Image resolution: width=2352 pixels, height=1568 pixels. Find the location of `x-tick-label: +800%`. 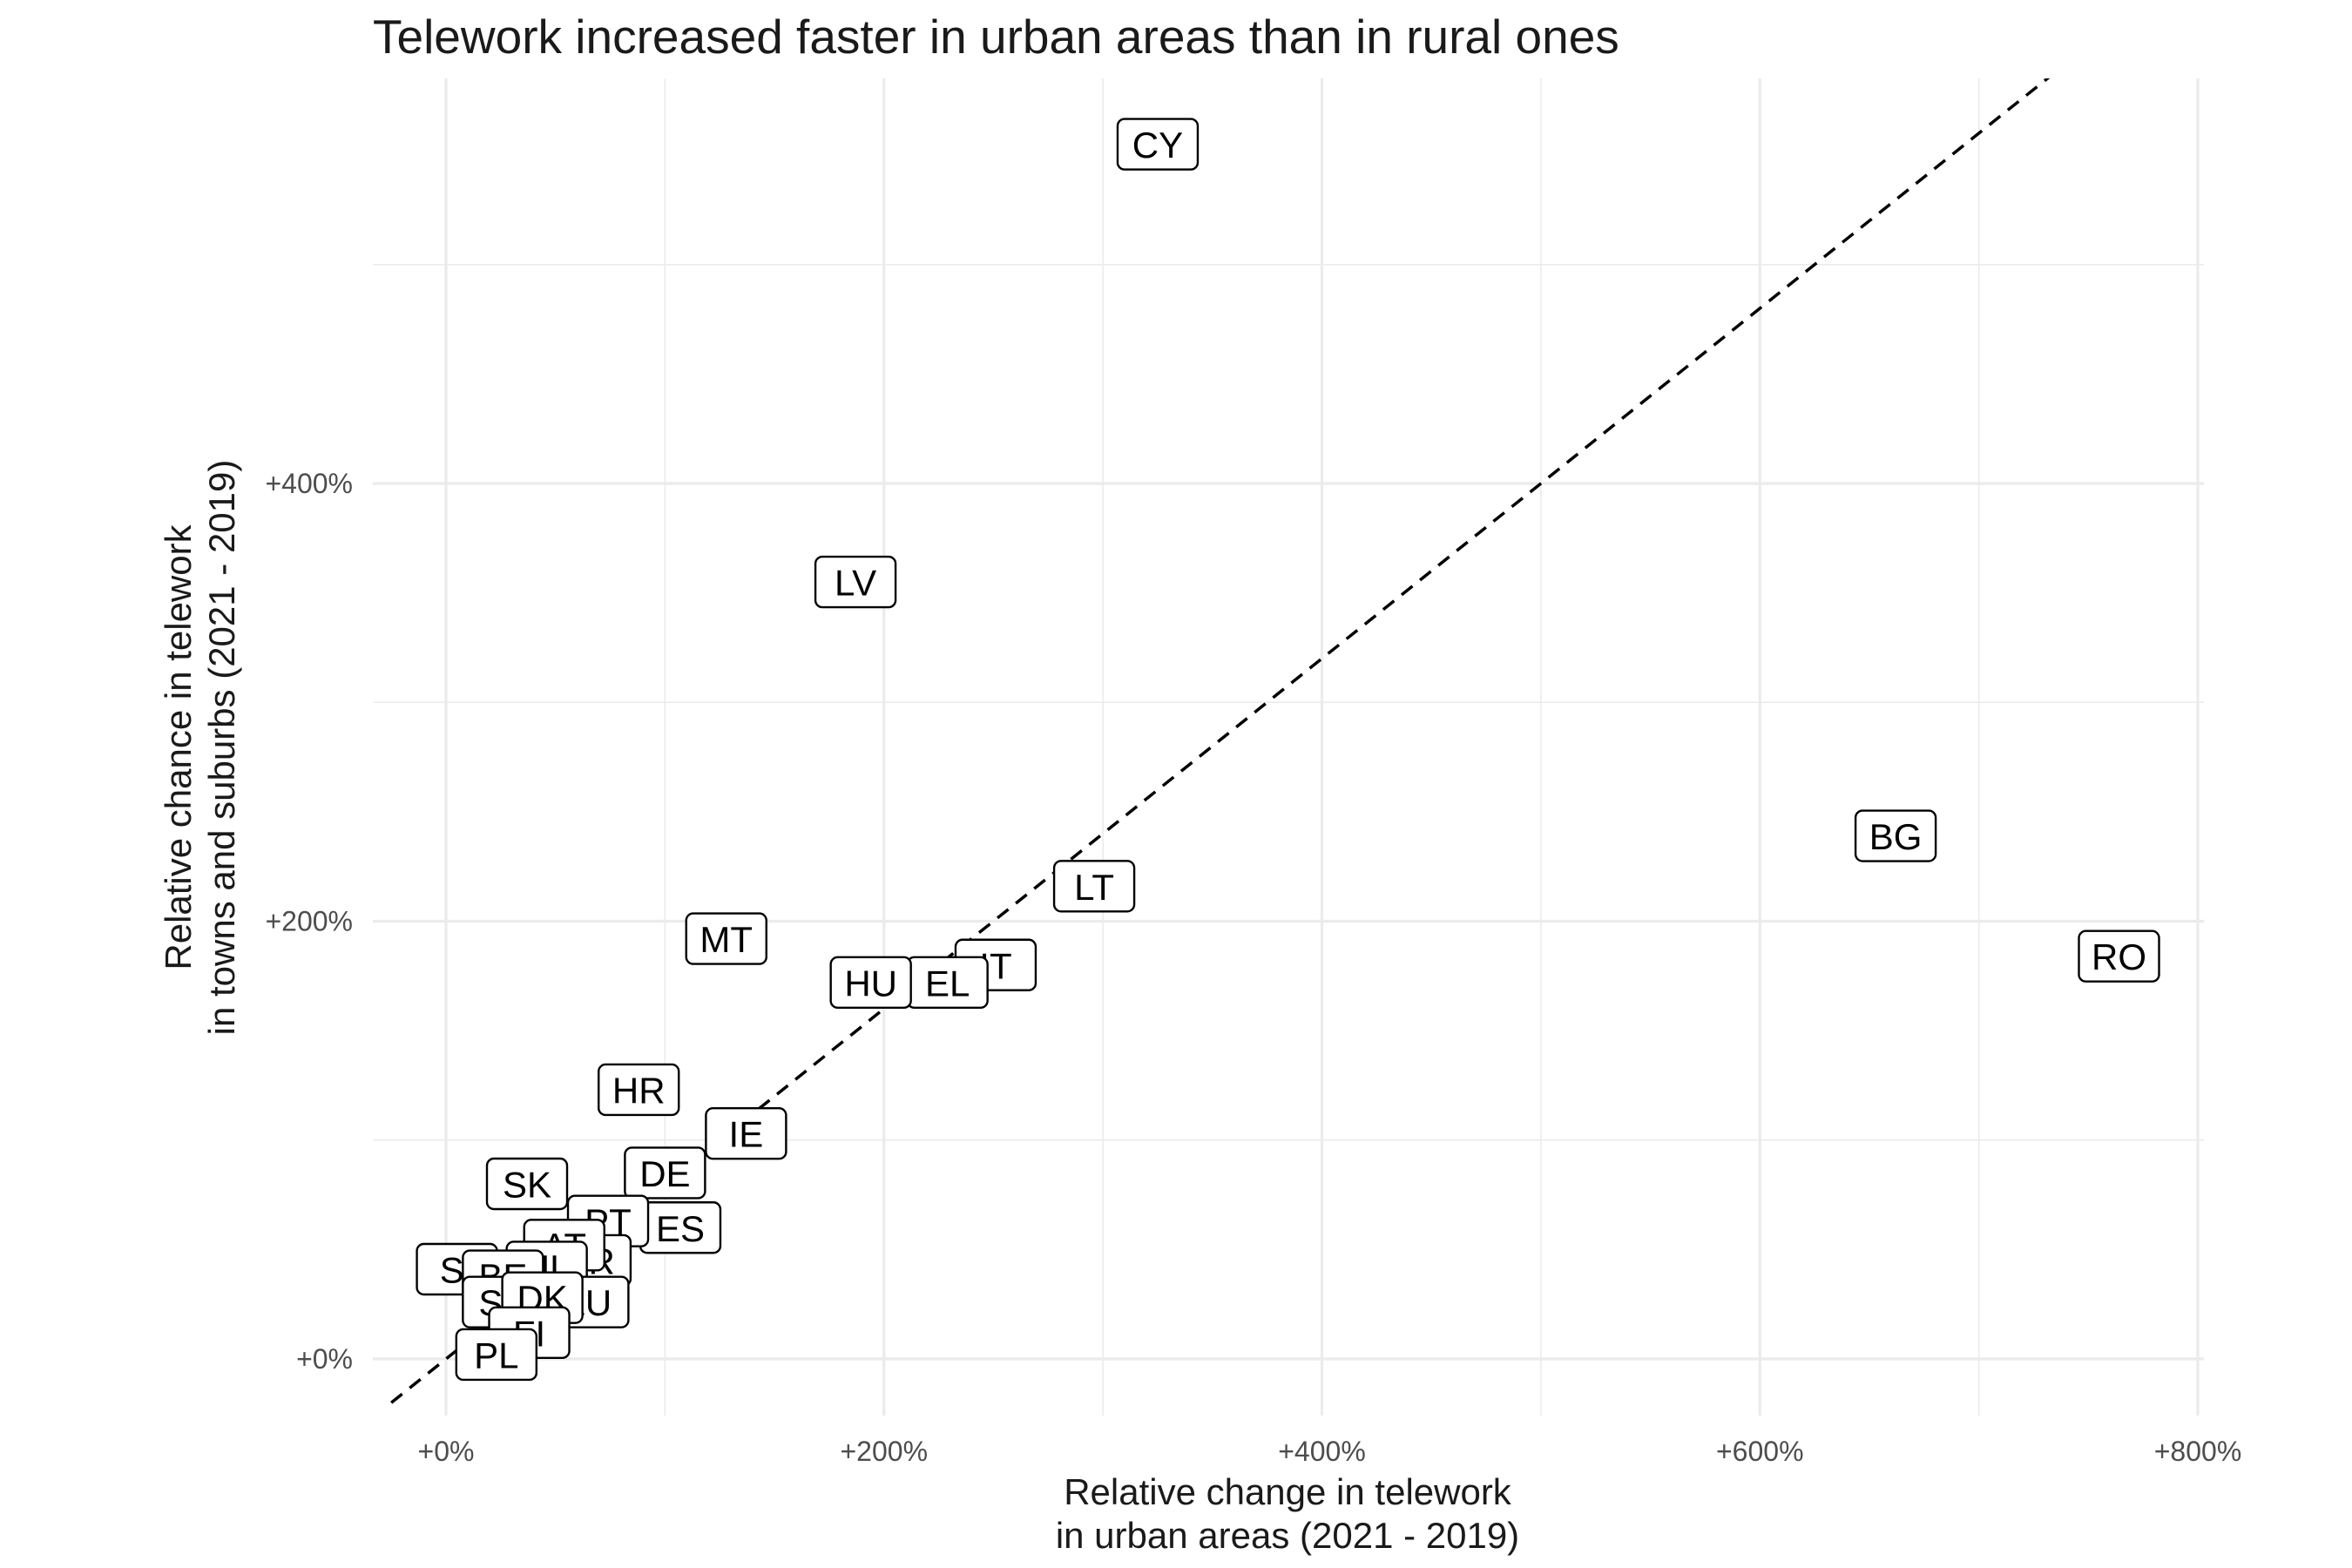

x-tick-label: +800% is located at coordinates (2198, 1451).